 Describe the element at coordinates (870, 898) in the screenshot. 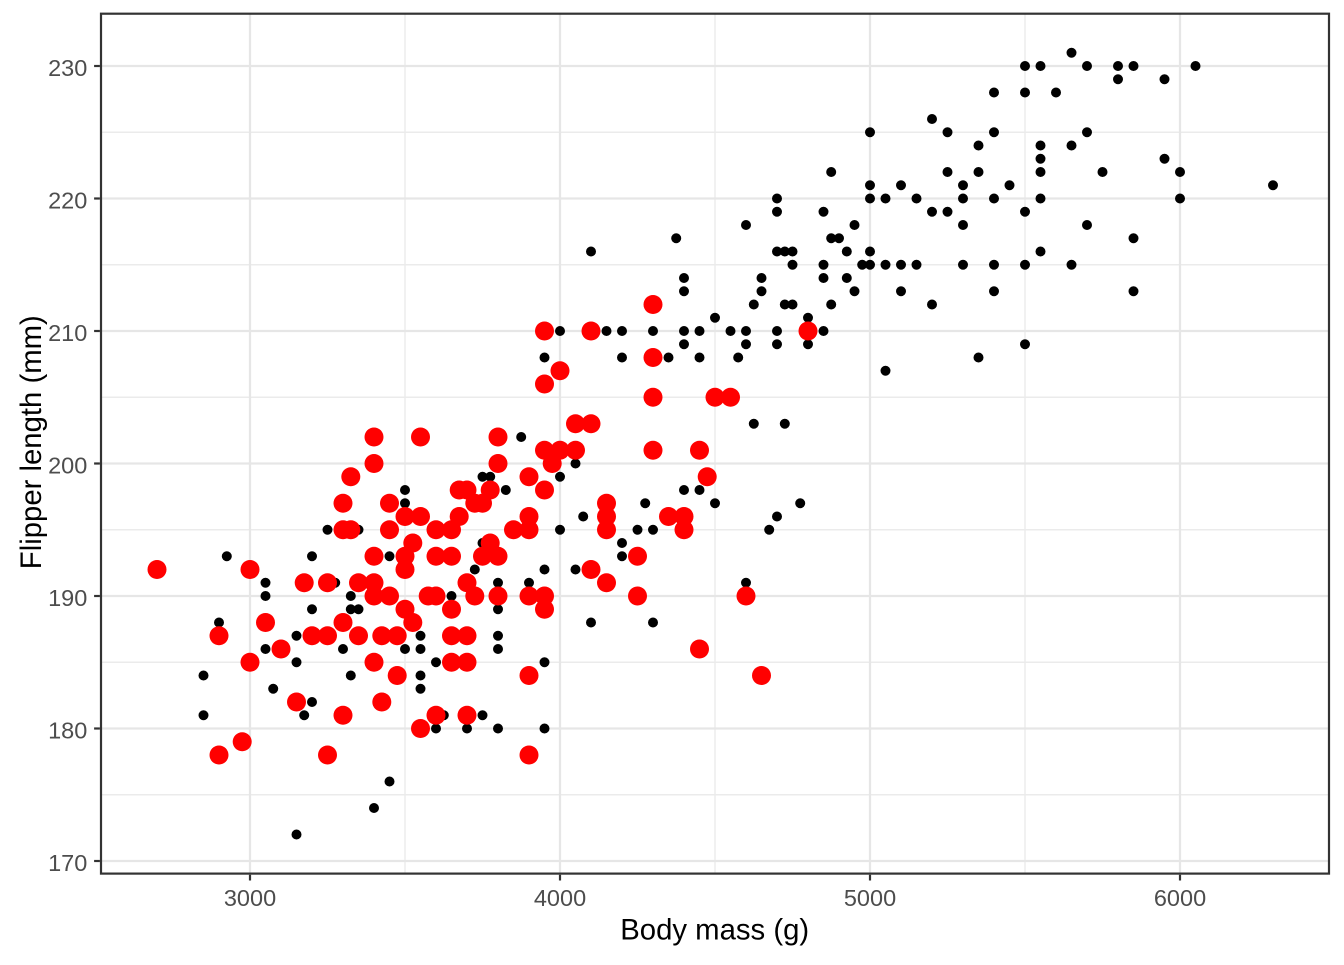

I see `svg-text: 5000` at that location.